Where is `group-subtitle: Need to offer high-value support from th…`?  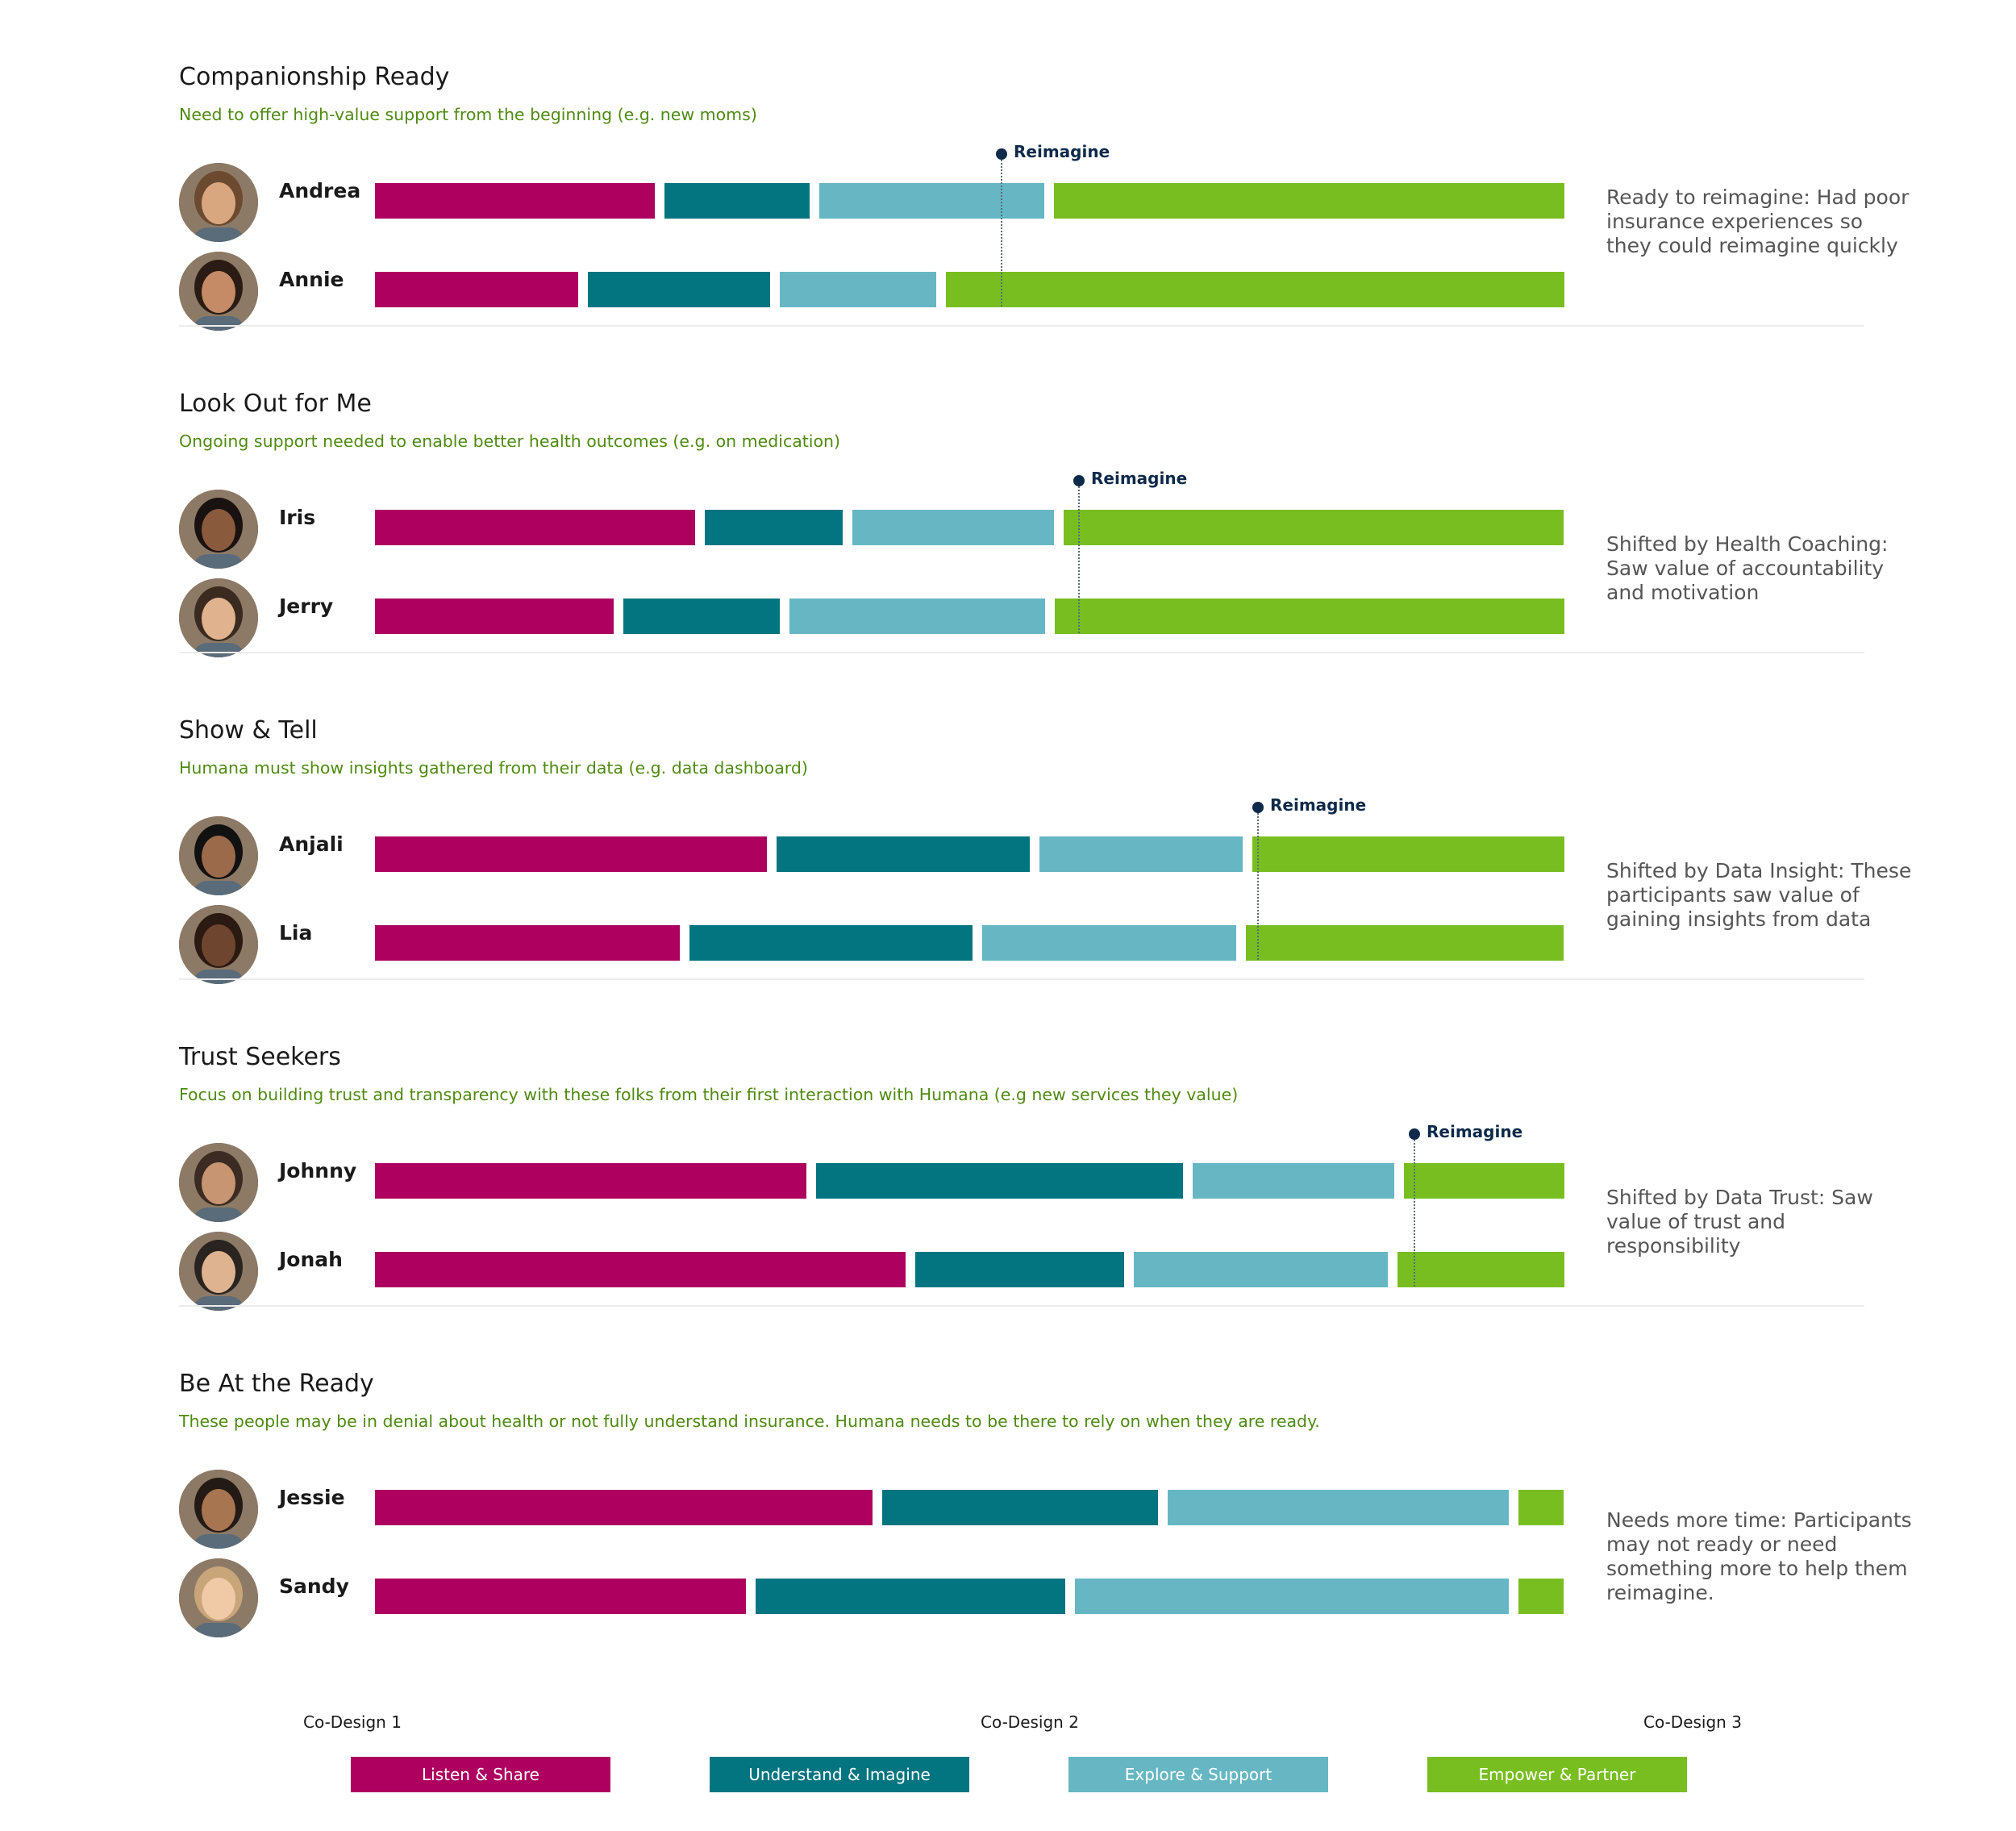
group-subtitle: Need to offer high-value support from th… is located at coordinates (468, 115).